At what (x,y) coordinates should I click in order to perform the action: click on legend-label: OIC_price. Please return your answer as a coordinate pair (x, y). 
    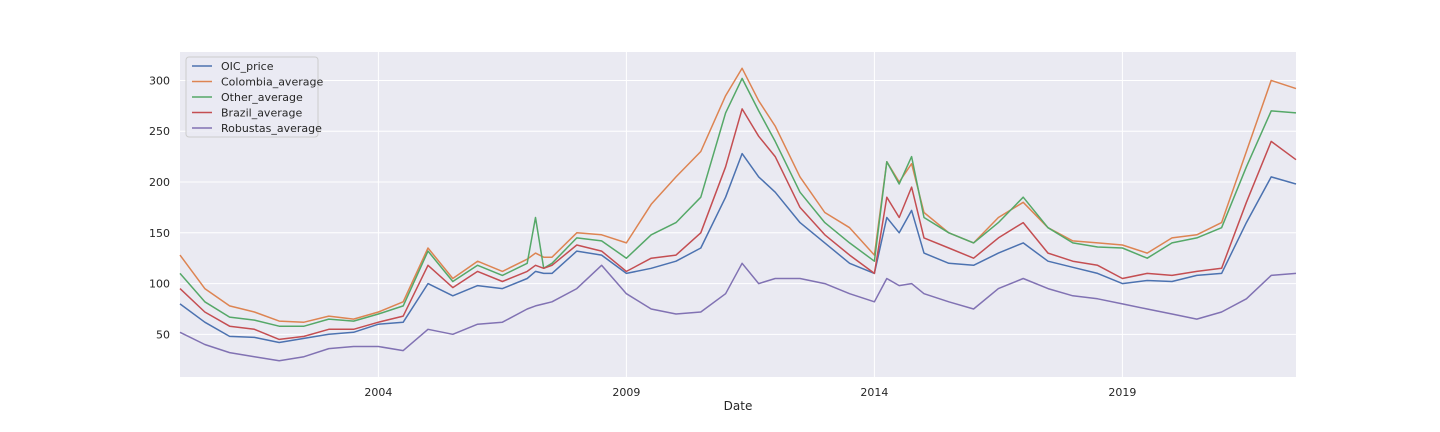
    Looking at the image, I should click on (247, 66).